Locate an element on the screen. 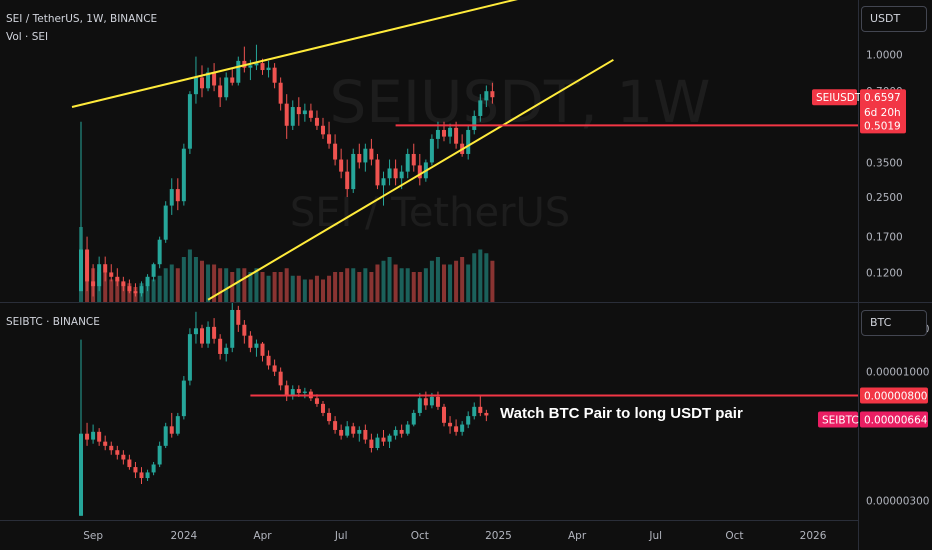  lower-price-tick: 0.00000300 is located at coordinates (897, 501).